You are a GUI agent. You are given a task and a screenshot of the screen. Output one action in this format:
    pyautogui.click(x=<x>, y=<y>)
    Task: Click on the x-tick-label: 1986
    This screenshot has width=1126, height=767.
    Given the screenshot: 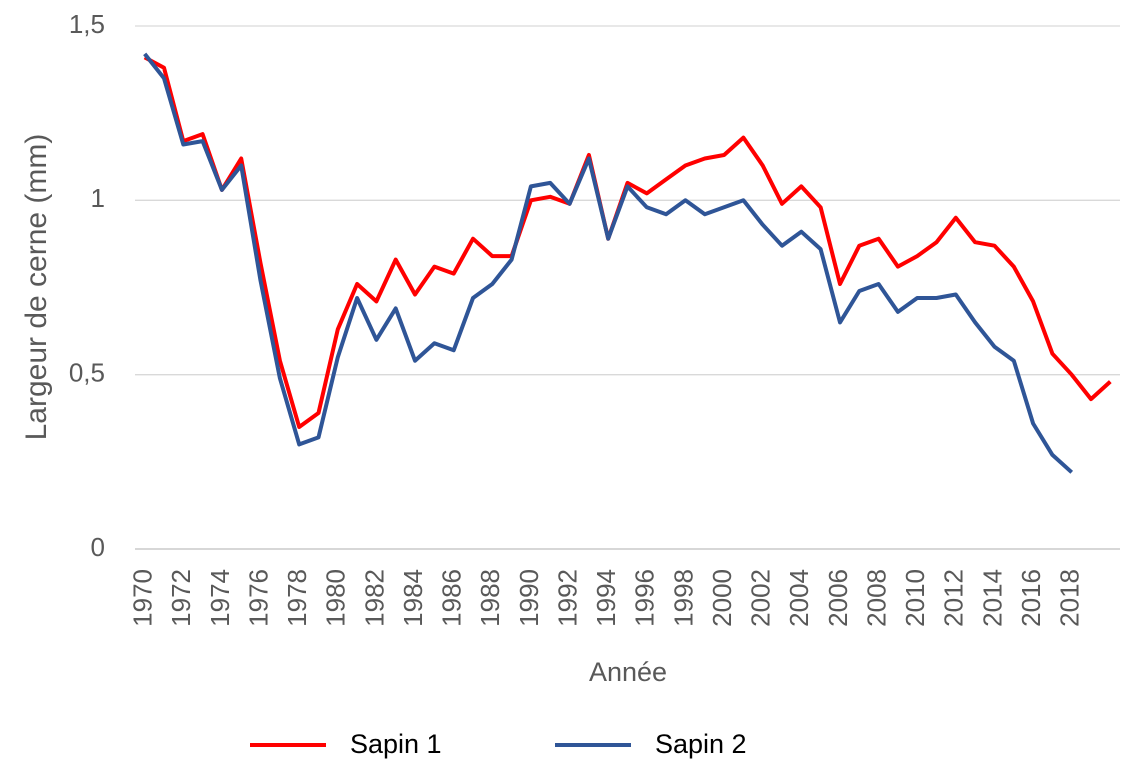 What is the action you would take?
    pyautogui.click(x=452, y=598)
    